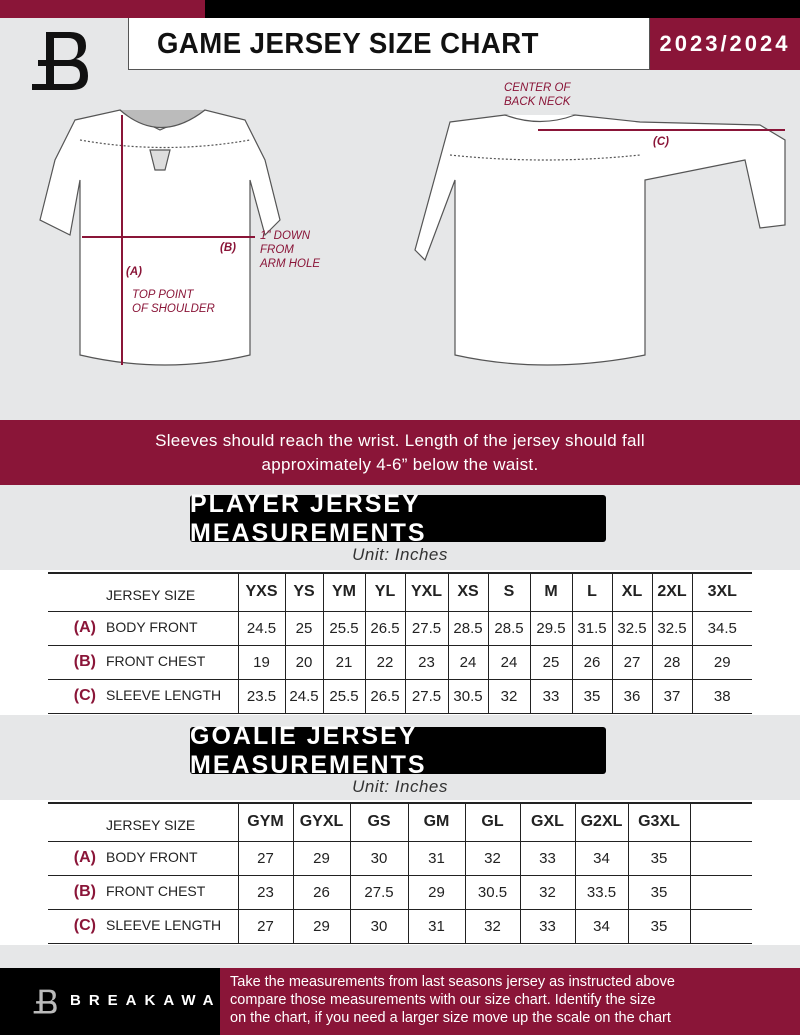 Image resolution: width=800 pixels, height=1035 pixels. Describe the element at coordinates (378, 822) in the screenshot. I see `size-header-cell: GS` at that location.